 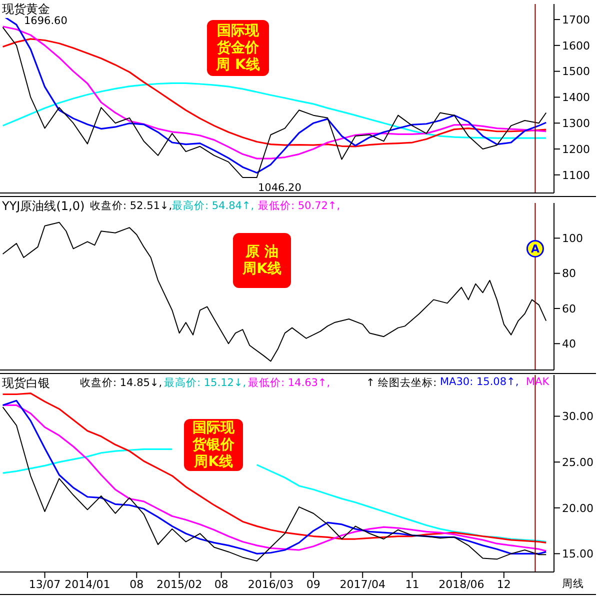 I want to click on y-tick-label: 1300, so click(x=576, y=123).